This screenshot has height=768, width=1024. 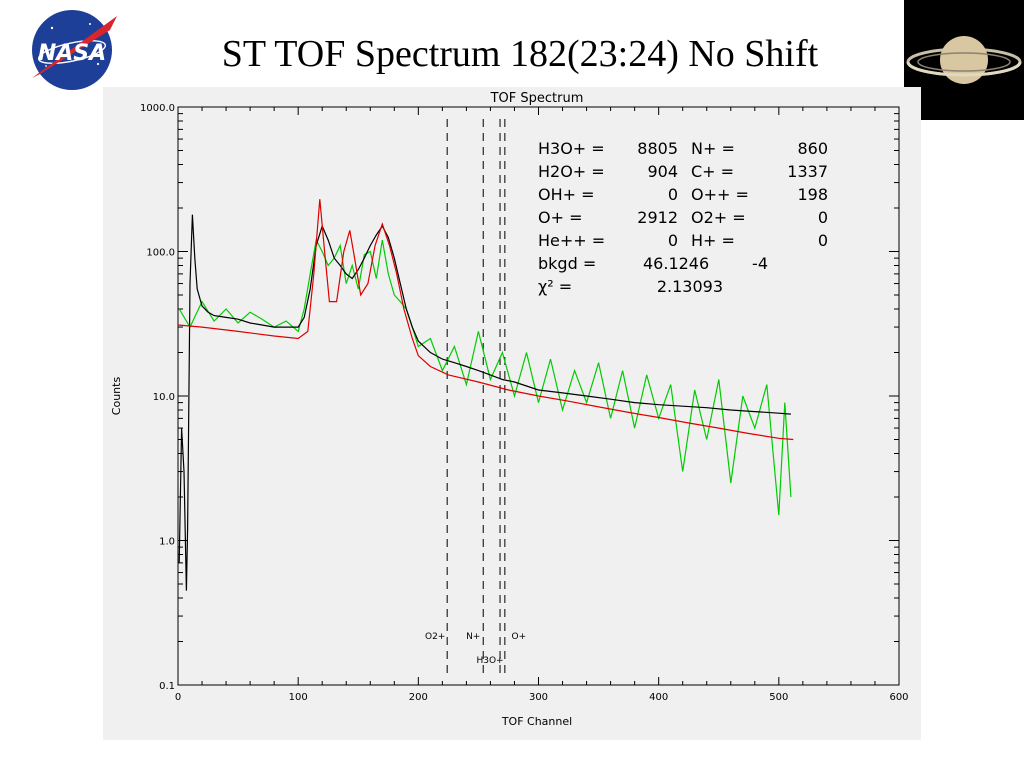 What do you see at coordinates (567, 263) in the screenshot?
I see `fit-annotation-cell: bkgd =` at bounding box center [567, 263].